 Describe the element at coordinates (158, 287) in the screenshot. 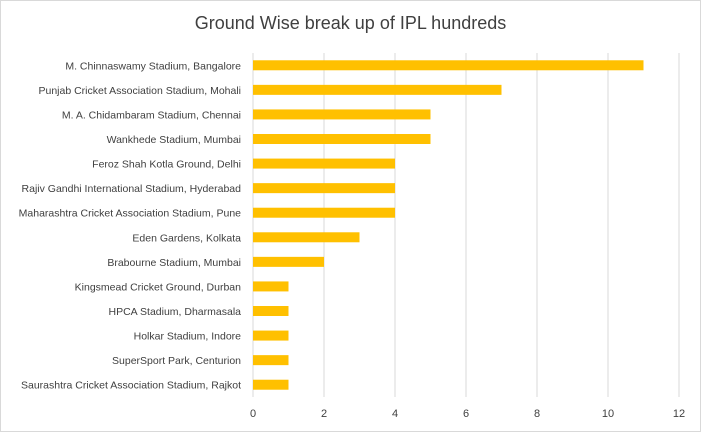

I see `category-label: Kingsmead Cricket Ground, Durban` at that location.